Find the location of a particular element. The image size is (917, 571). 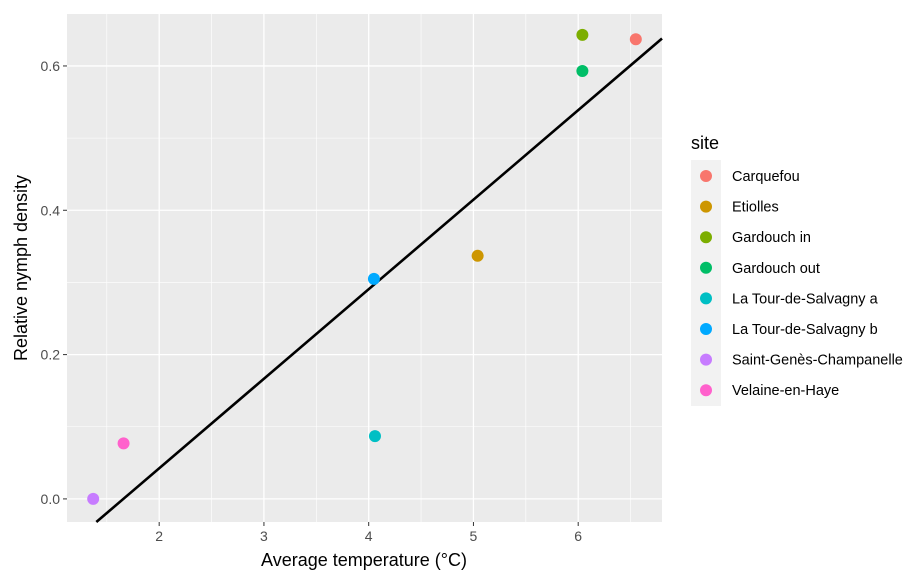

x-tick-label: 2 is located at coordinates (159, 536).